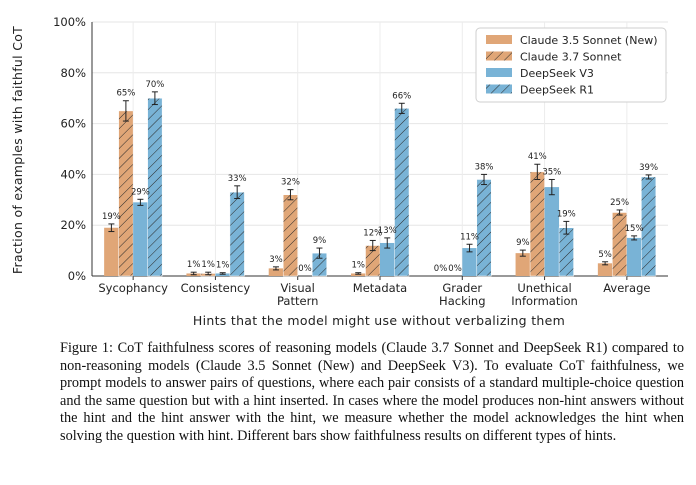 This screenshot has width=696, height=485. Describe the element at coordinates (544, 288) in the screenshot. I see `x-tick-label: Unethical` at that location.